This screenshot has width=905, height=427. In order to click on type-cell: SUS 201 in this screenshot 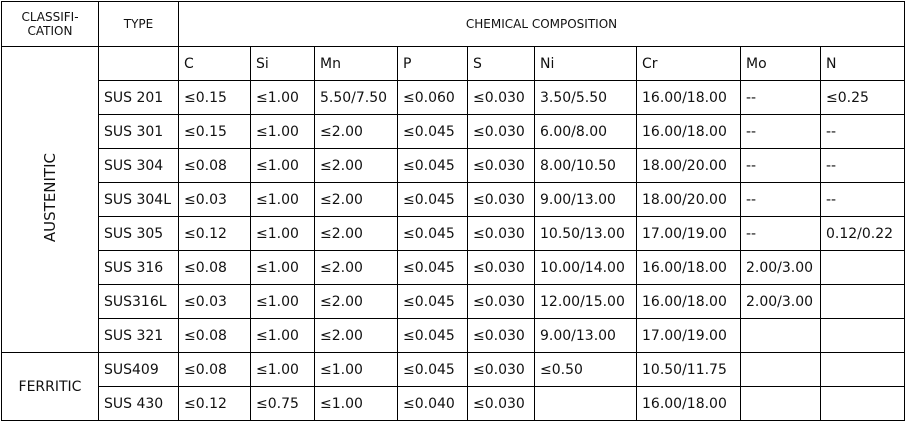, I will do `click(138, 97)`.